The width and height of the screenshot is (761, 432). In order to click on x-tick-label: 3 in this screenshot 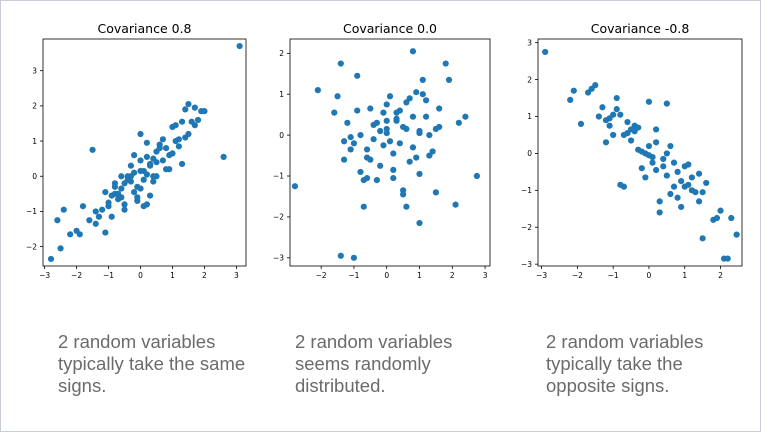, I will do `click(485, 275)`.